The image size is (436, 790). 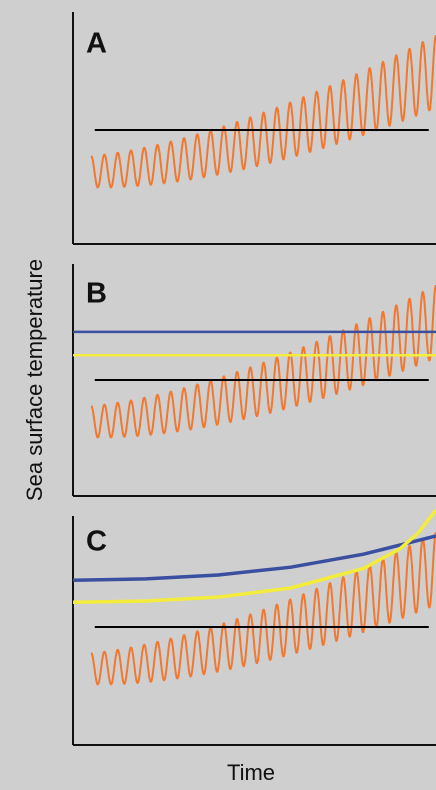 I want to click on panel-c-threshold-blue-line, so click(x=254, y=558).